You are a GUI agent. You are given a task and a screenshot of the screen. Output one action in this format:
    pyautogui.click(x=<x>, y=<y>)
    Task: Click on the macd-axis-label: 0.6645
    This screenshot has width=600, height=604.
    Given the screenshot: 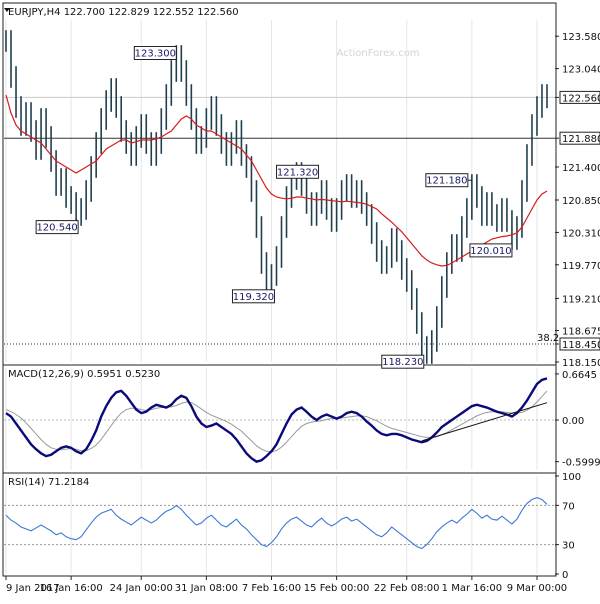 What is the action you would take?
    pyautogui.click(x=579, y=375)
    